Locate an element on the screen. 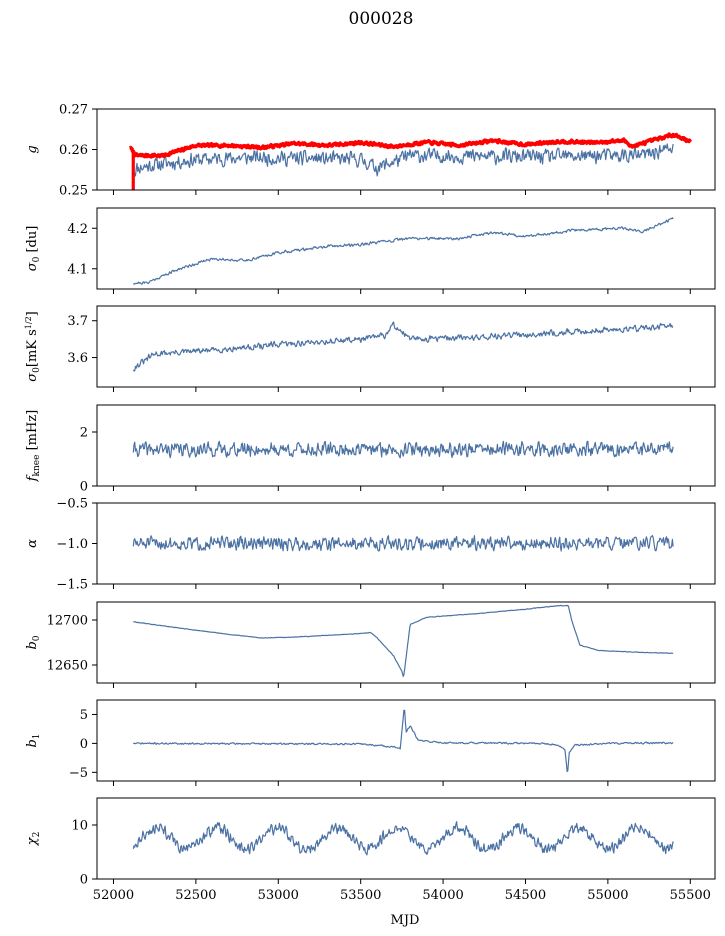 This screenshot has width=725, height=936. y-axis-label: fknee [mHz] is located at coordinates (33, 446).